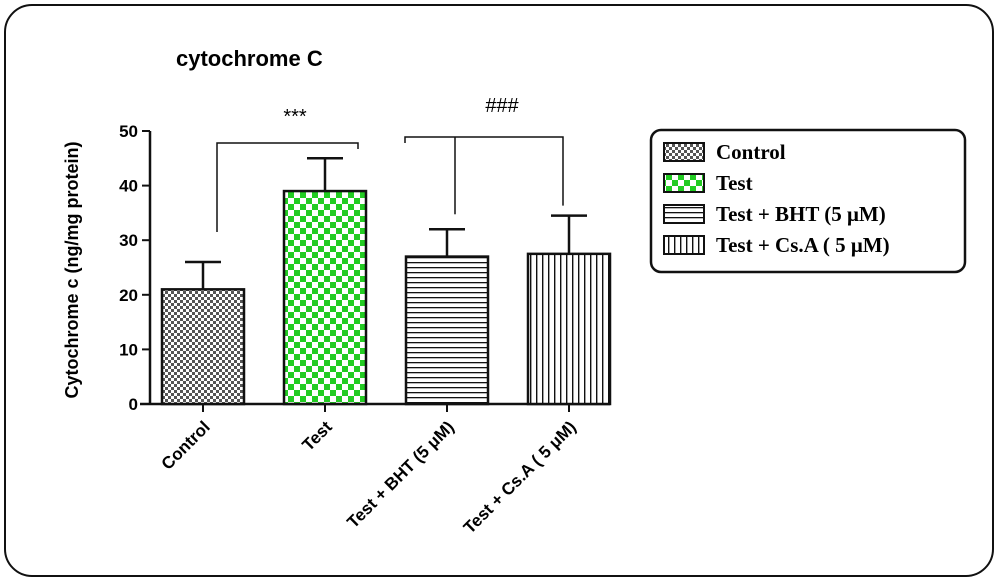 The image size is (1000, 583). What do you see at coordinates (520, 477) in the screenshot?
I see `x-tick-label: Test + Cs.A ( 5 μM)` at bounding box center [520, 477].